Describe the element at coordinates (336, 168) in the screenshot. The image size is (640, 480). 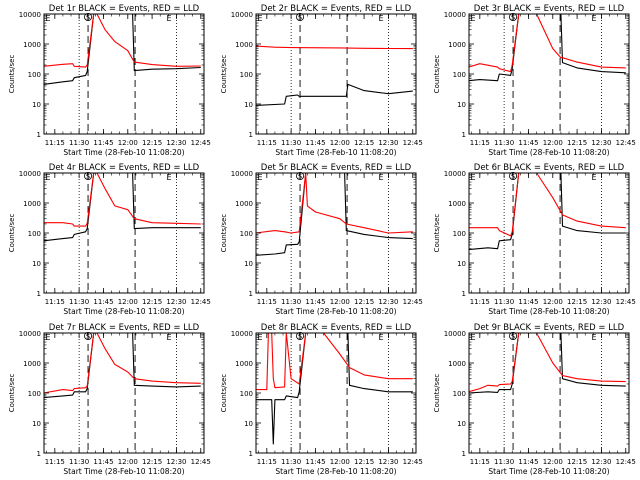
I see `chart-title: Det 5r BLACK = Events, RED = LLD` at that location.